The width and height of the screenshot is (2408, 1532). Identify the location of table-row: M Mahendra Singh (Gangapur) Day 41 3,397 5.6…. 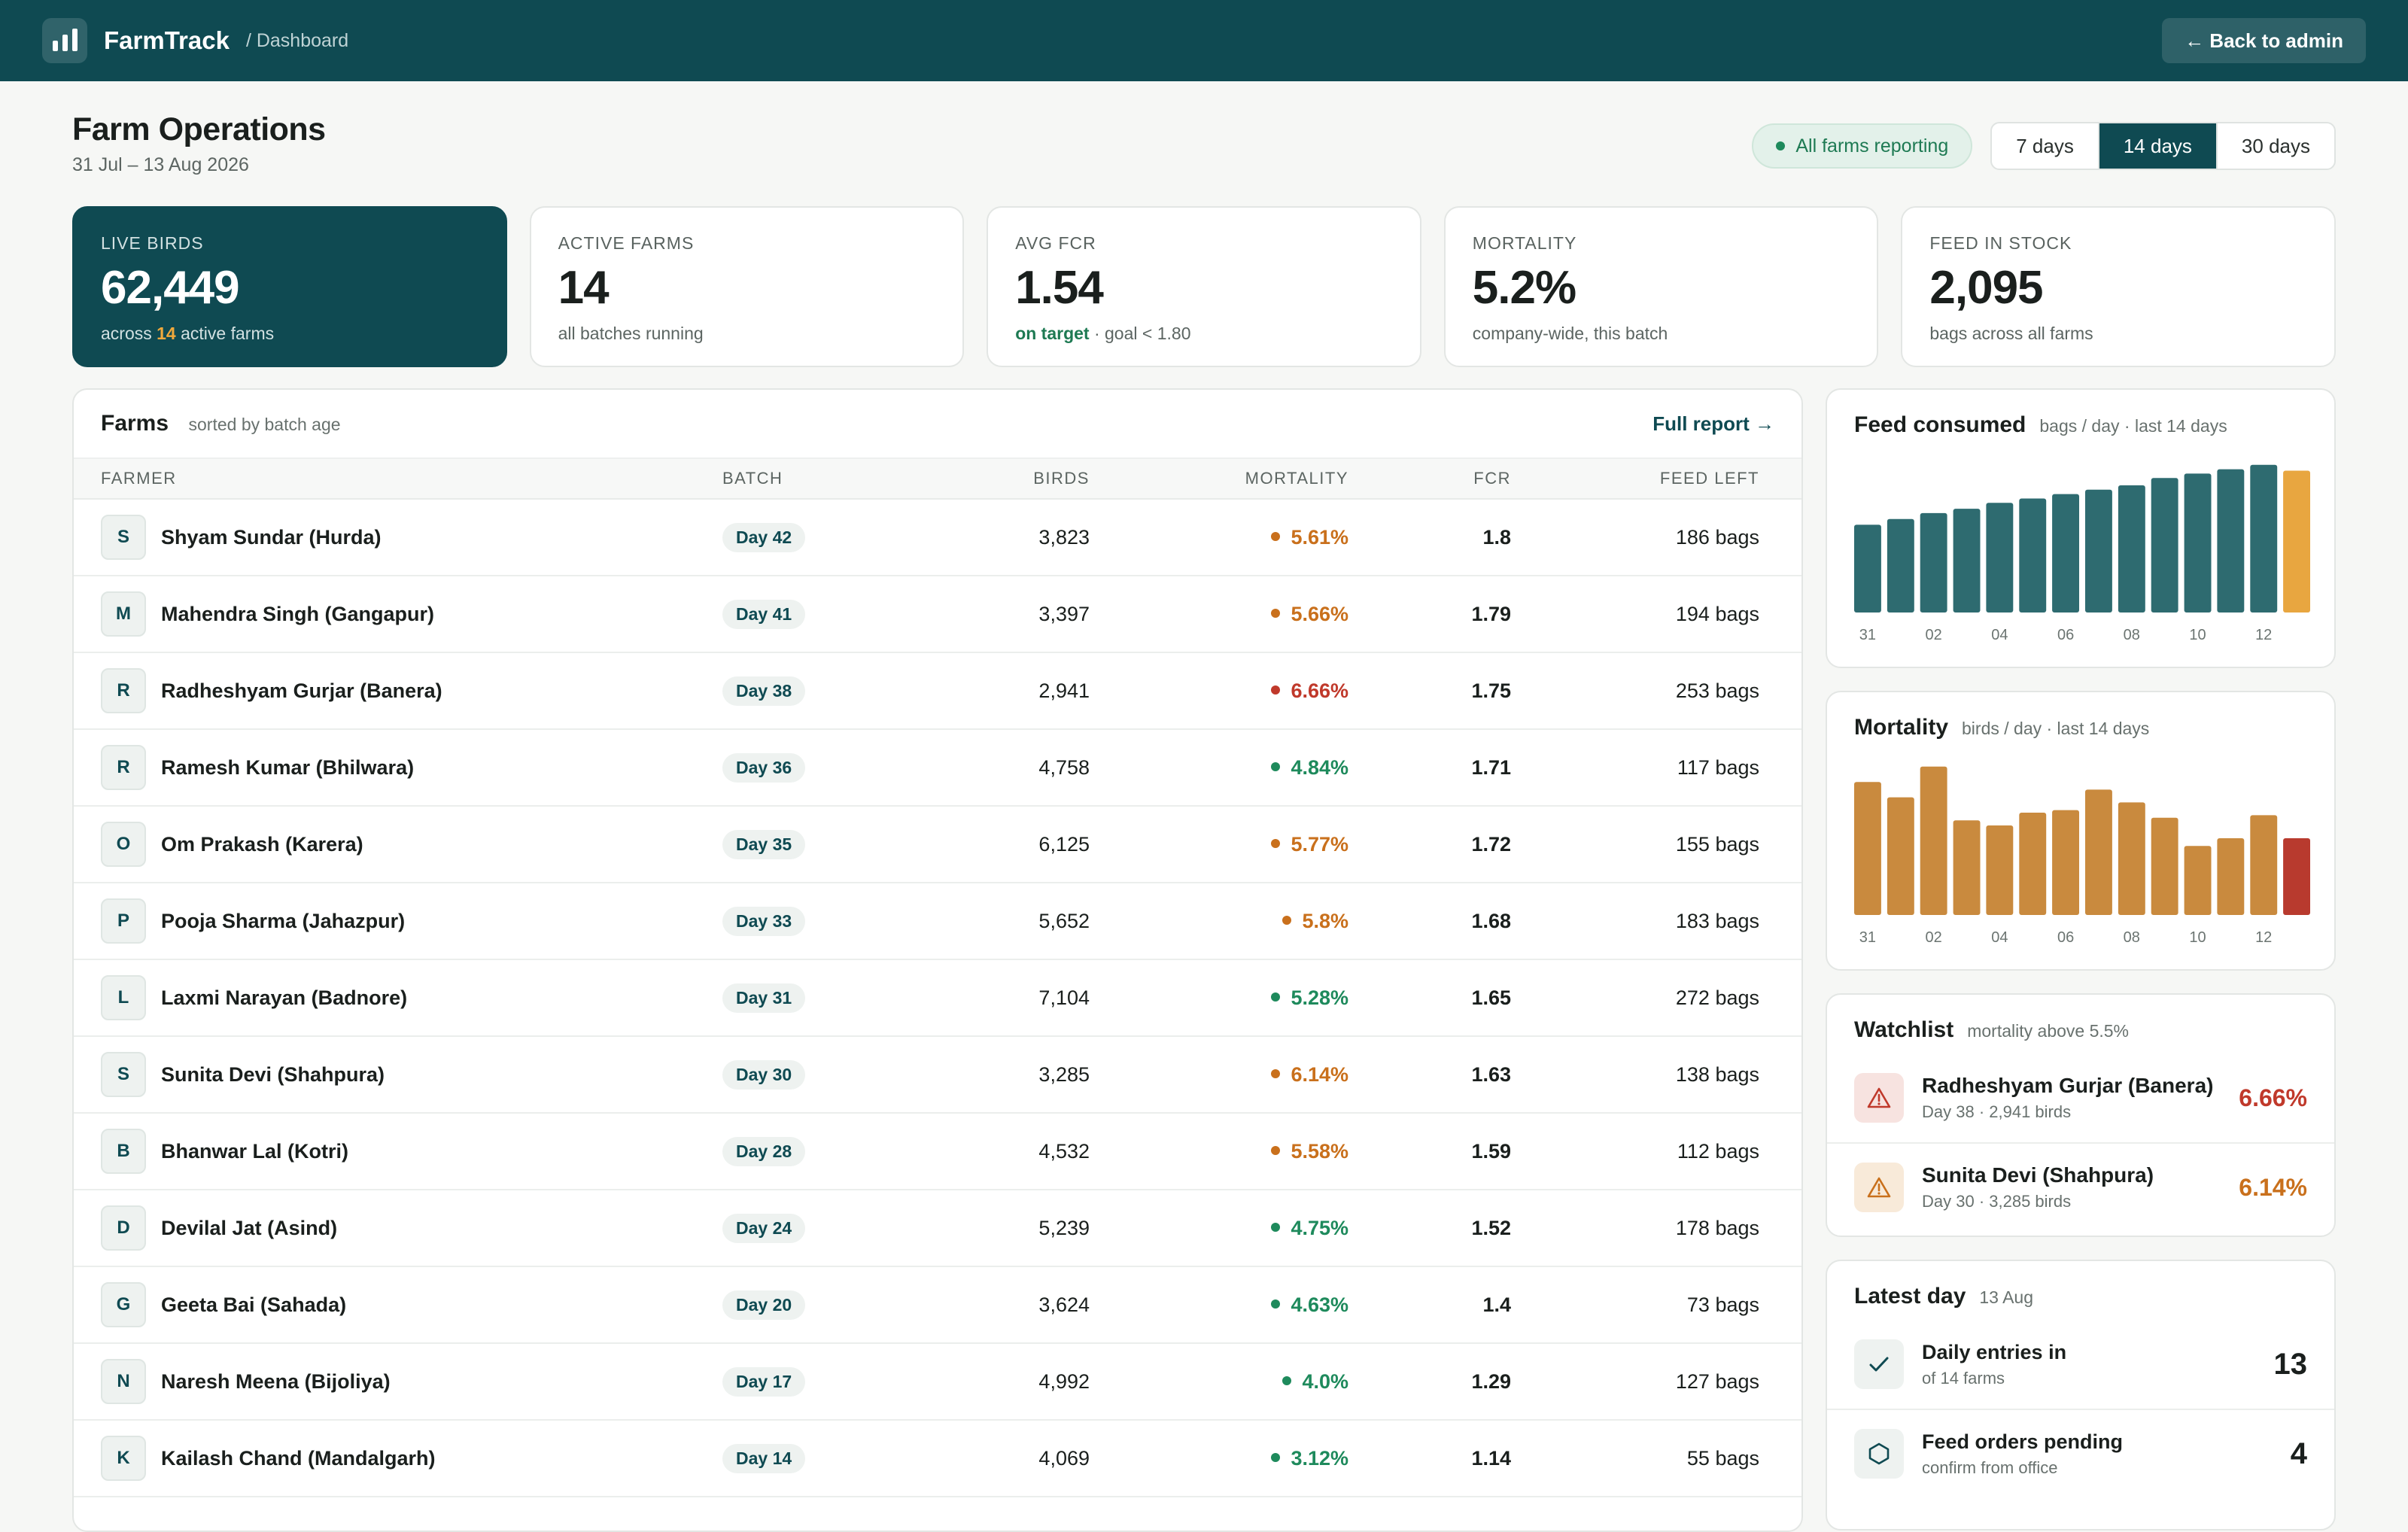
(937, 614).